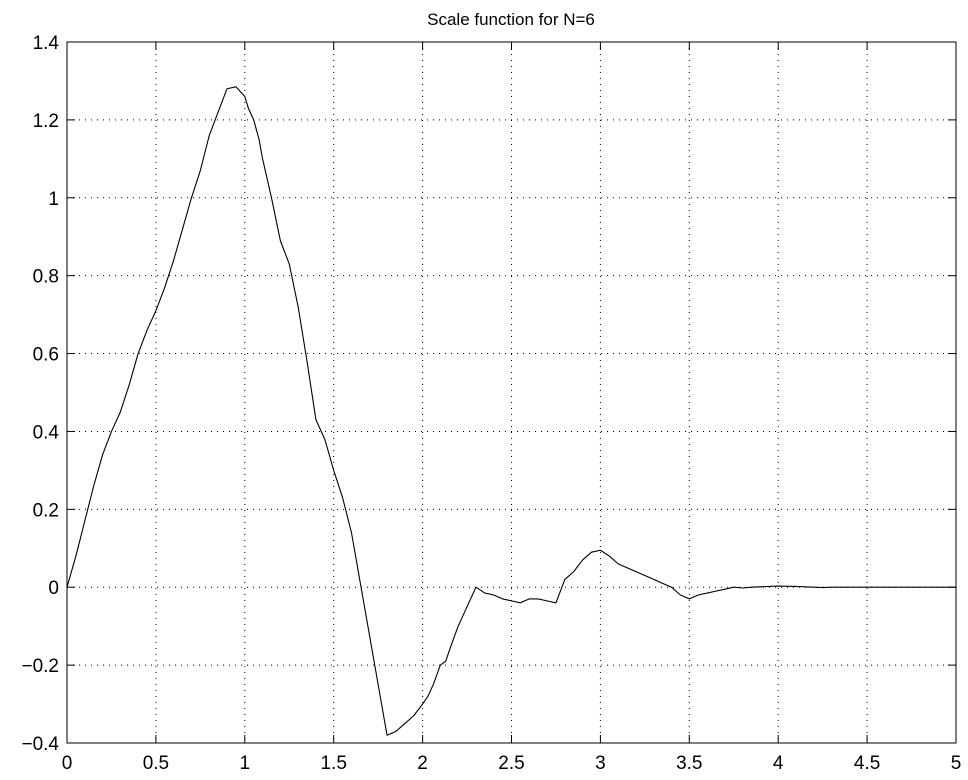 This screenshot has height=780, width=968. I want to click on x-tick-label: 0.5, so click(156, 763).